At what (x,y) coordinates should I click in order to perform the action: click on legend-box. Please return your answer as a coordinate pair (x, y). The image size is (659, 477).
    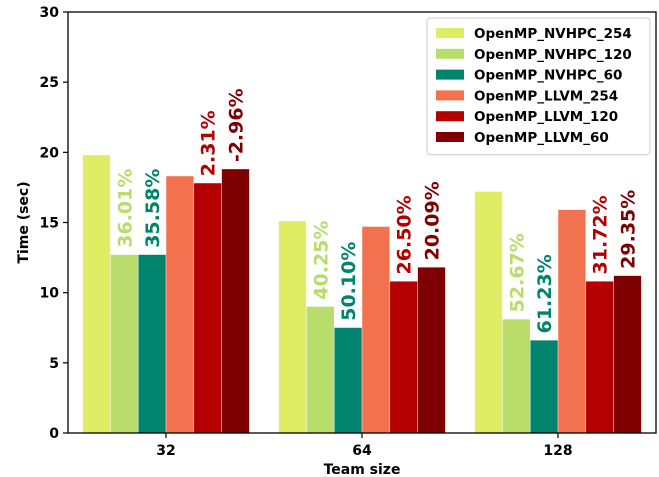
    Looking at the image, I should click on (538, 86).